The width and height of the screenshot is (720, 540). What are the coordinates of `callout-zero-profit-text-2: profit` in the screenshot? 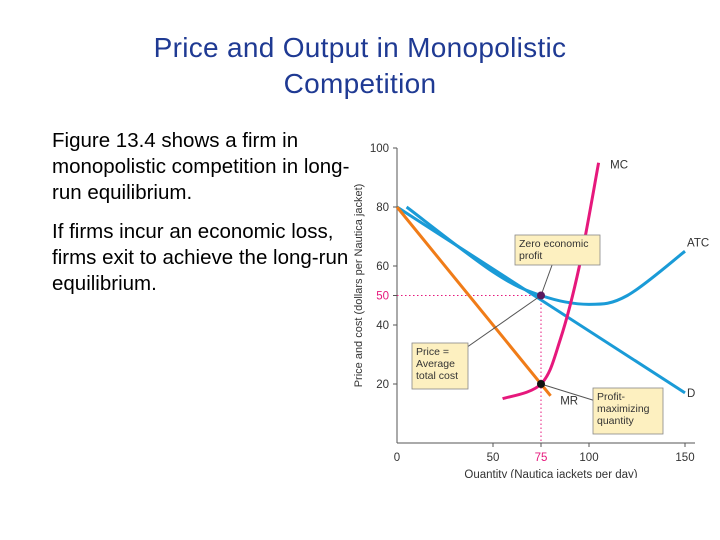 It's located at (530, 256).